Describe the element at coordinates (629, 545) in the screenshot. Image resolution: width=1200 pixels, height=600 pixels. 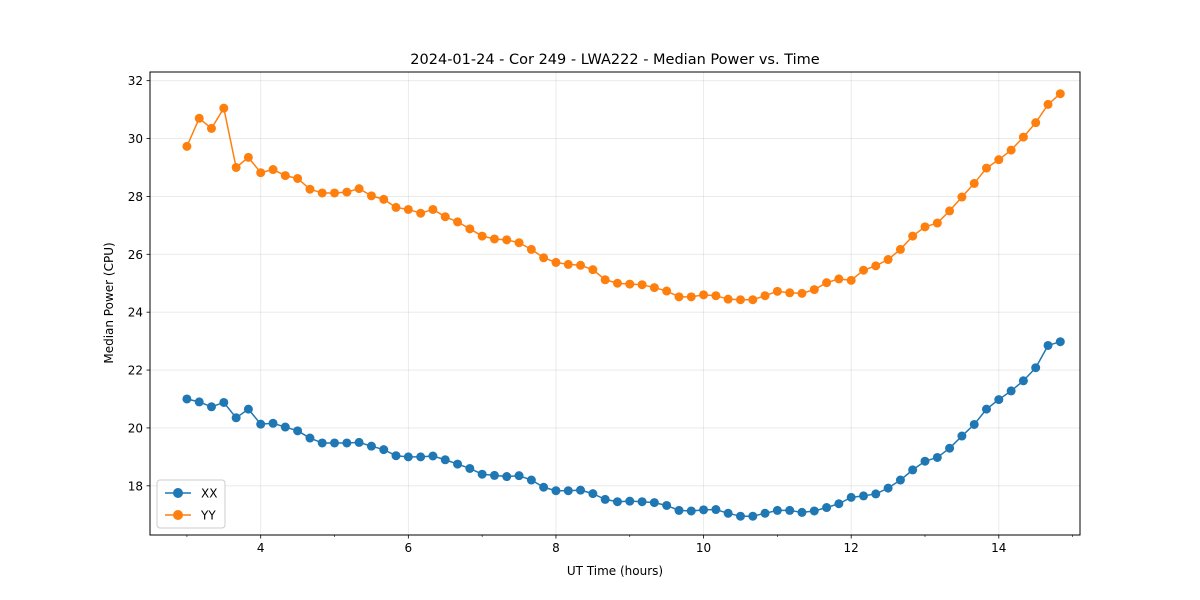
I see `x-axis: 4 6 8 10 12 14` at that location.